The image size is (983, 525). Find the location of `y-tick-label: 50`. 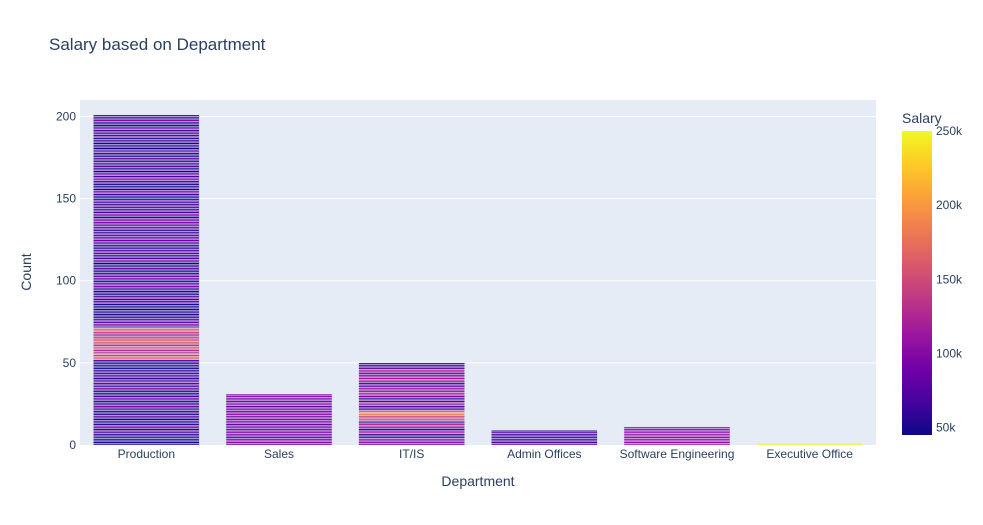

y-tick-label: 50 is located at coordinates (70, 363).